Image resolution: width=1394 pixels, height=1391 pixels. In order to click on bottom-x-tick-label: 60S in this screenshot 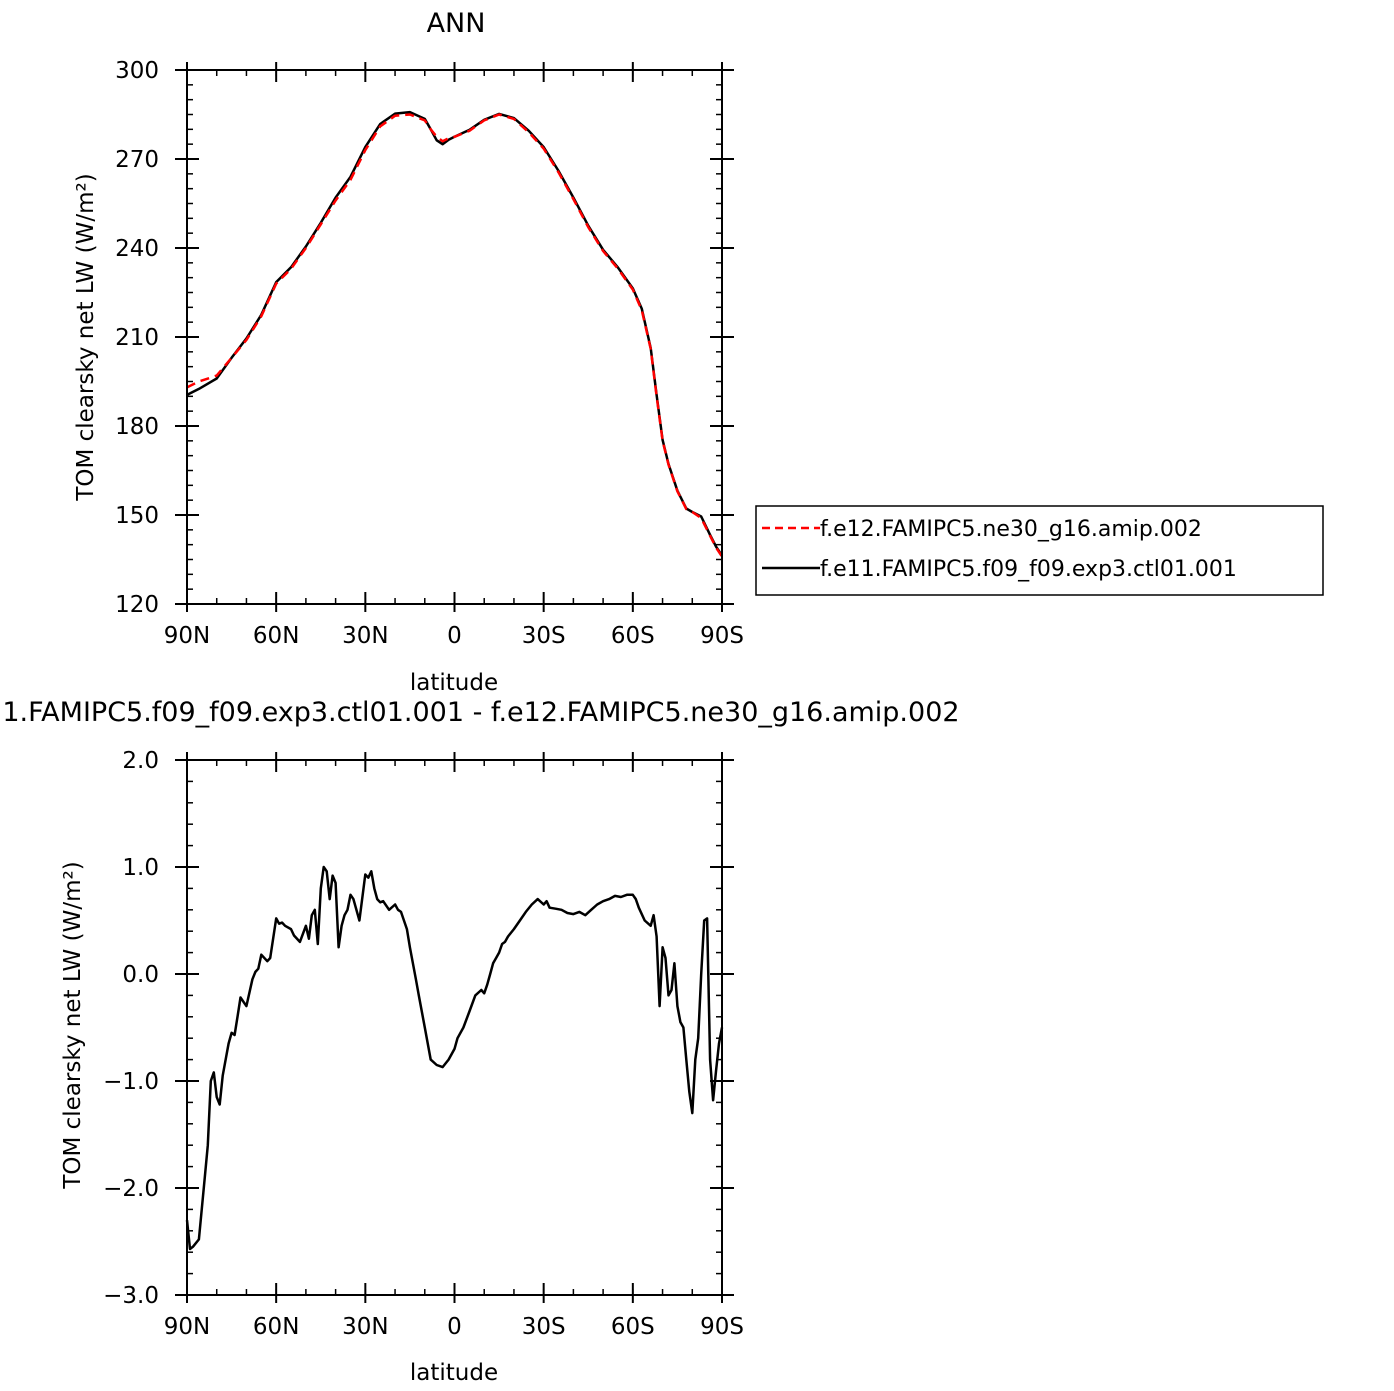, I will do `click(633, 1327)`.